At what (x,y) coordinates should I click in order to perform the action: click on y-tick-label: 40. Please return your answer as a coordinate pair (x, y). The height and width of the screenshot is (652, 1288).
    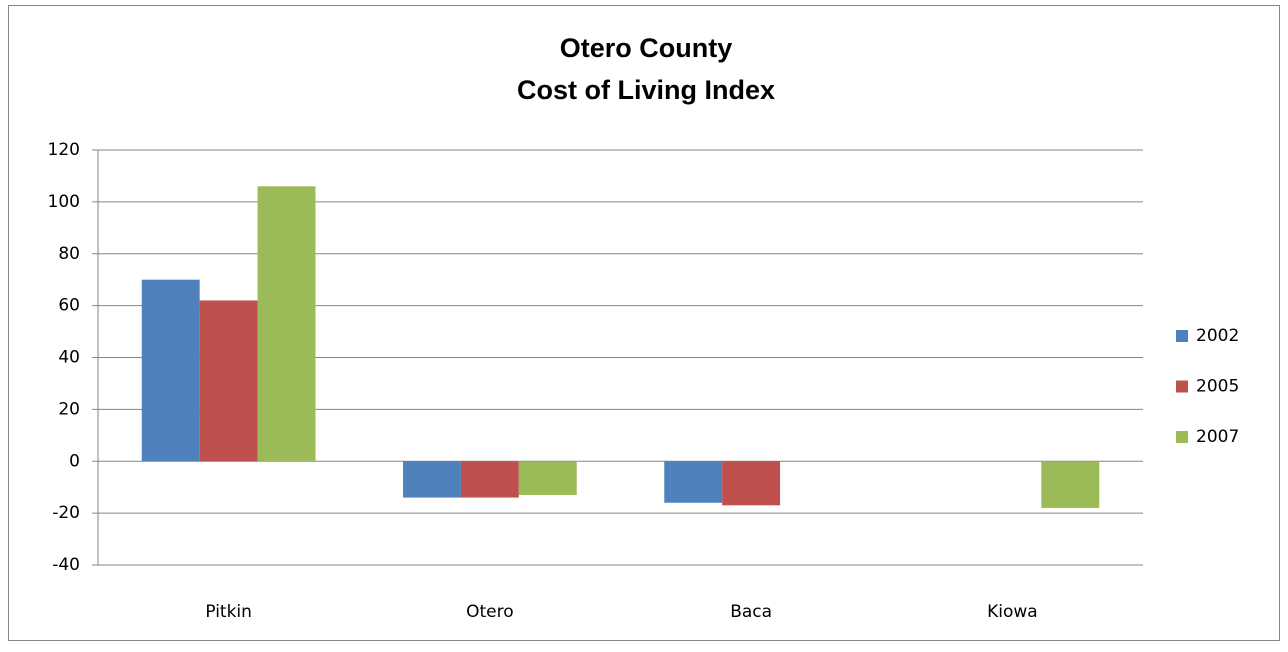
    Looking at the image, I should click on (69, 358).